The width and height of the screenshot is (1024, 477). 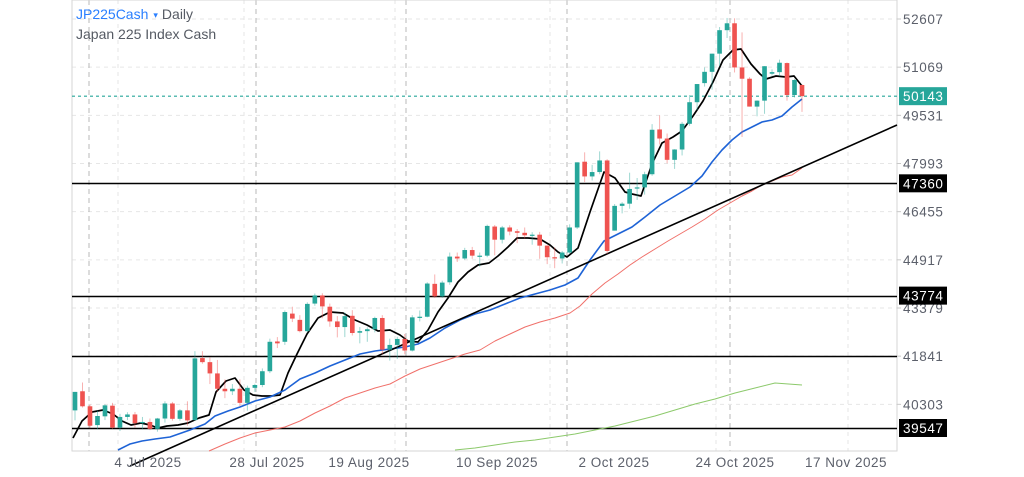 I want to click on price-tick-label: 51069, so click(x=923, y=67).